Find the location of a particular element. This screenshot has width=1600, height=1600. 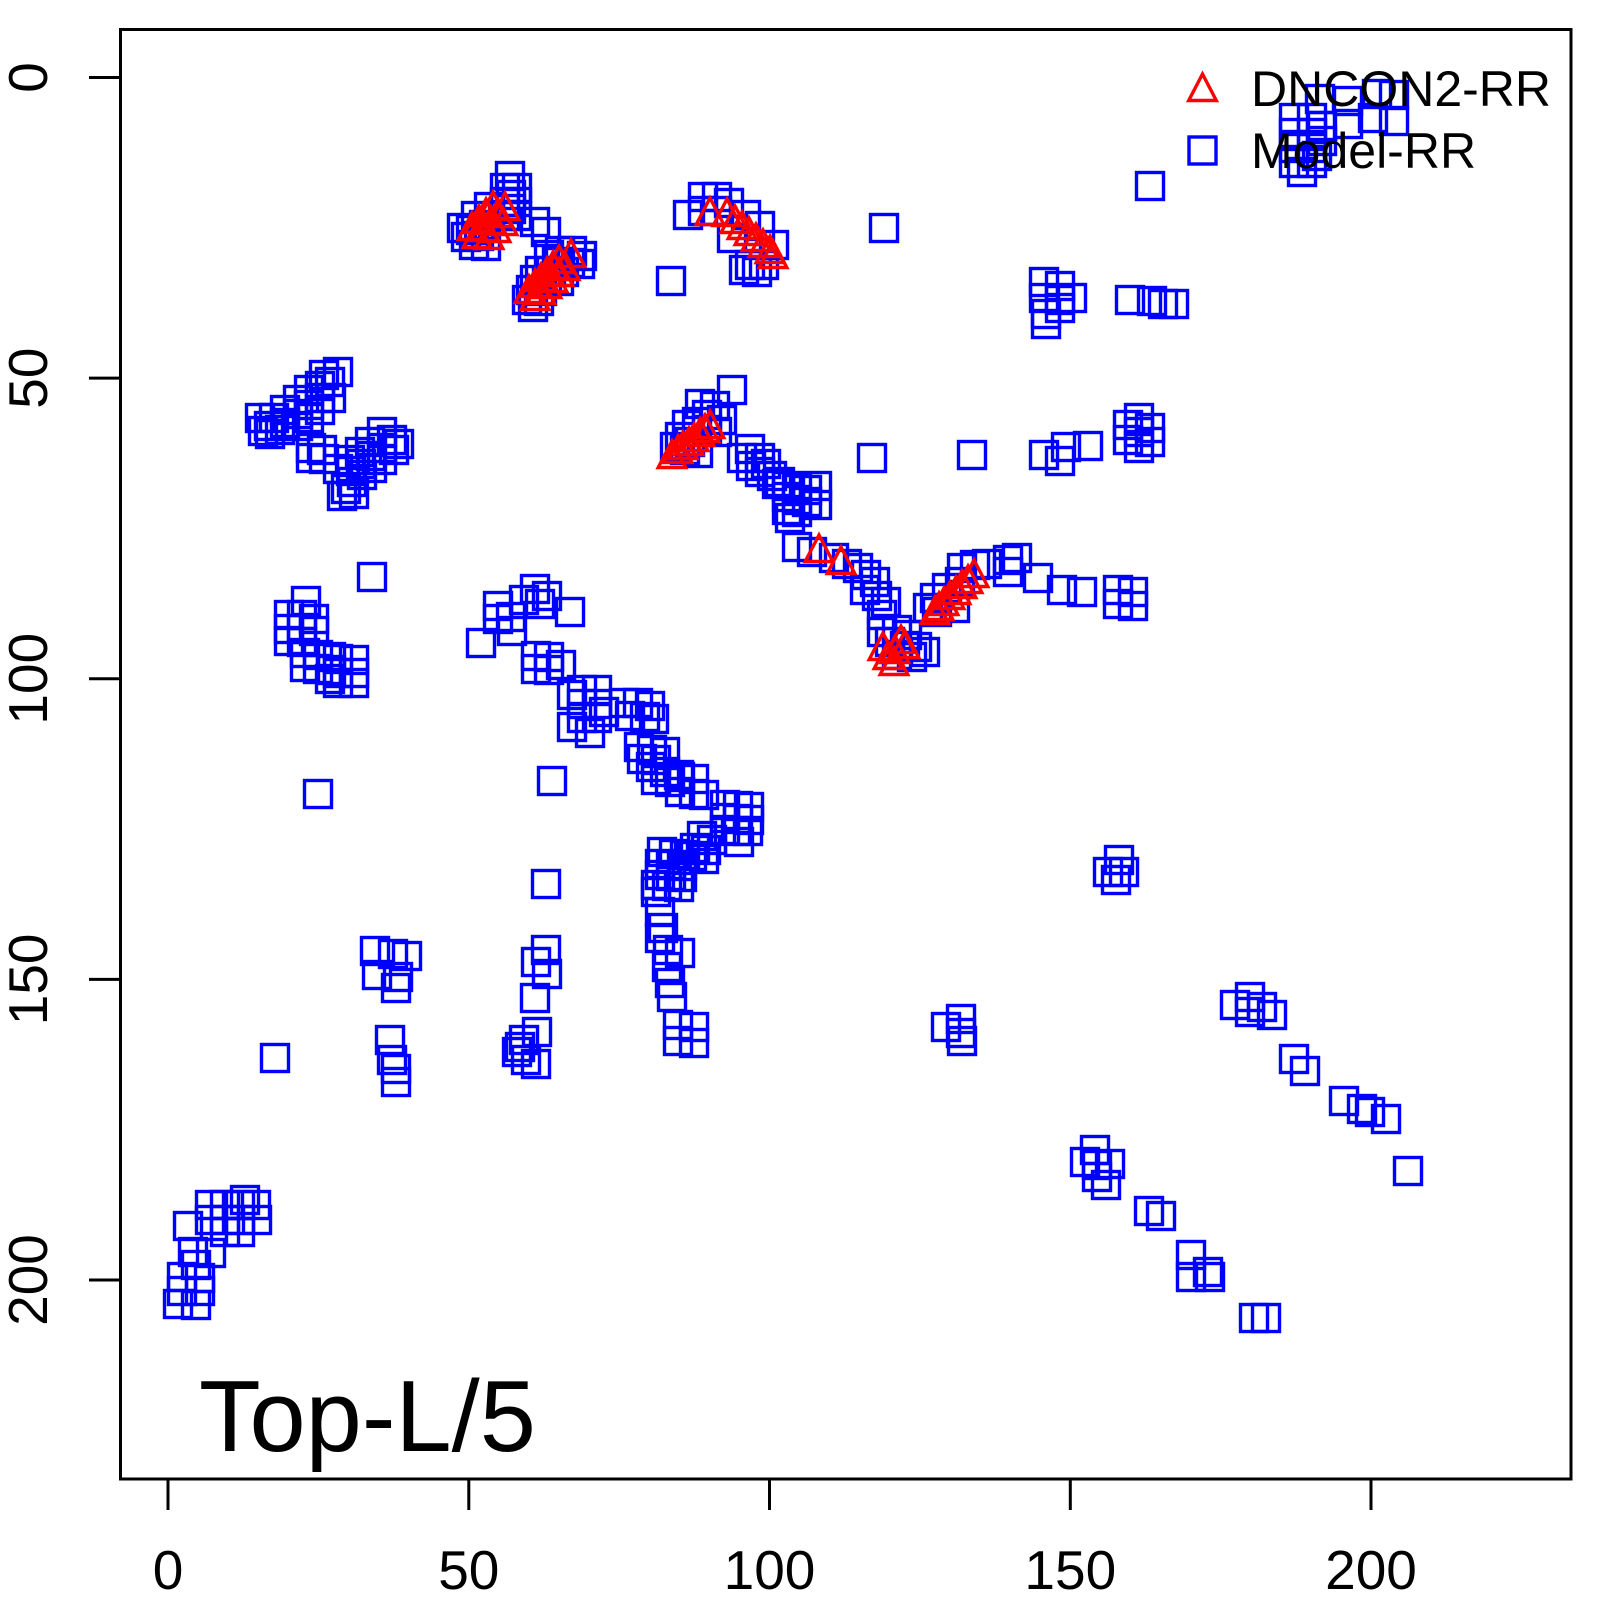

svg-text: Model-RR is located at coordinates (1363, 151).